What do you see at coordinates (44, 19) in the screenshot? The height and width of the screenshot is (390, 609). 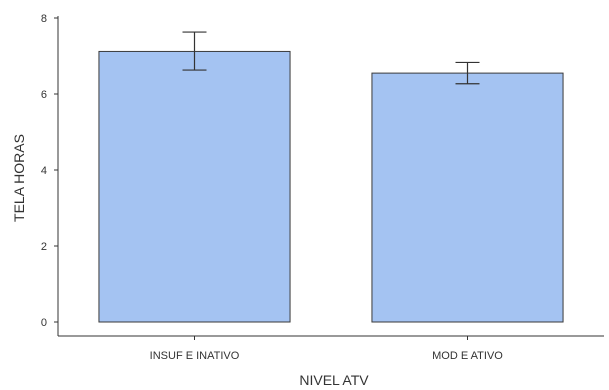 I see `y-tick-label: 8` at bounding box center [44, 19].